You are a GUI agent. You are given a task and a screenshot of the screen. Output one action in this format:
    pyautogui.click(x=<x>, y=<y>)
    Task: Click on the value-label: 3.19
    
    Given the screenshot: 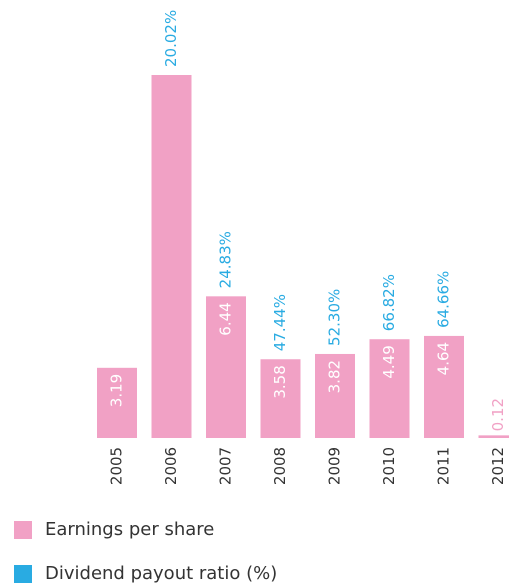 What is the action you would take?
    pyautogui.click(x=117, y=390)
    